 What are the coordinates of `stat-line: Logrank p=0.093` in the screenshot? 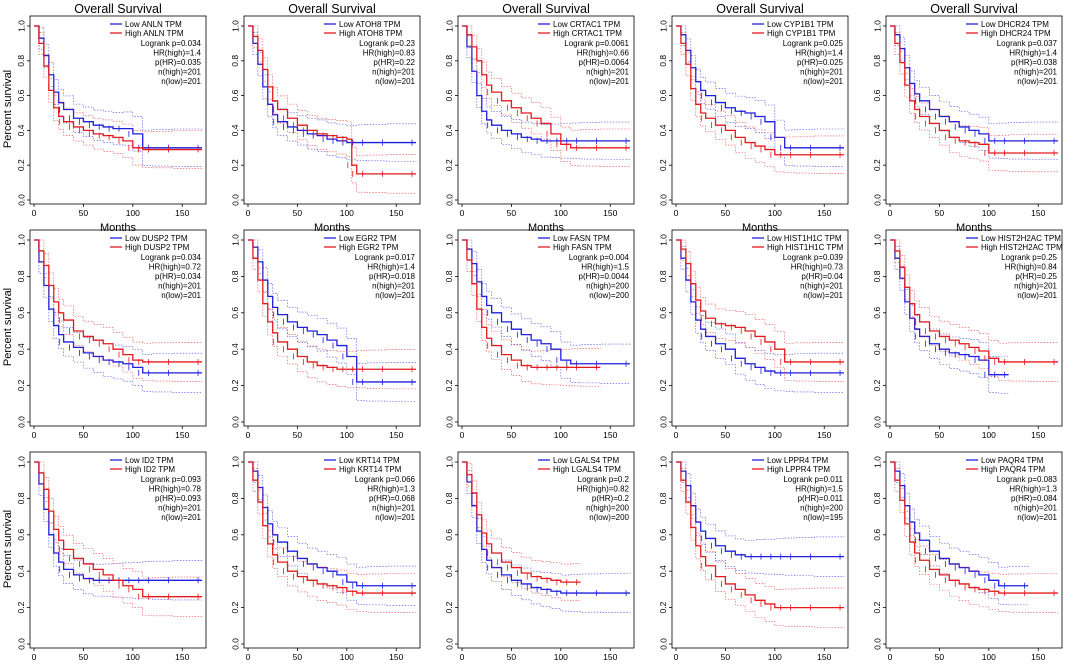 It's located at (171, 479).